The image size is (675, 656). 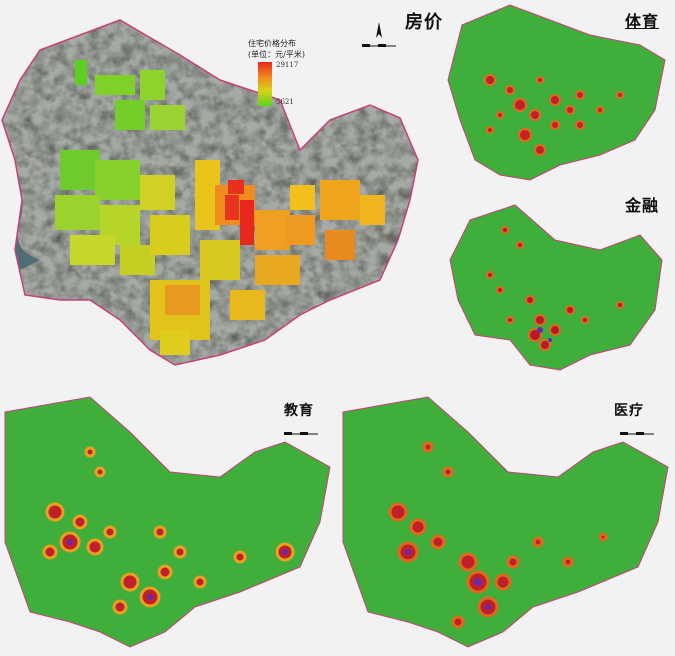 I want to click on price-legend: 住宅价格分布 (单位：元/平米) 29117 5621, so click(x=318, y=72).